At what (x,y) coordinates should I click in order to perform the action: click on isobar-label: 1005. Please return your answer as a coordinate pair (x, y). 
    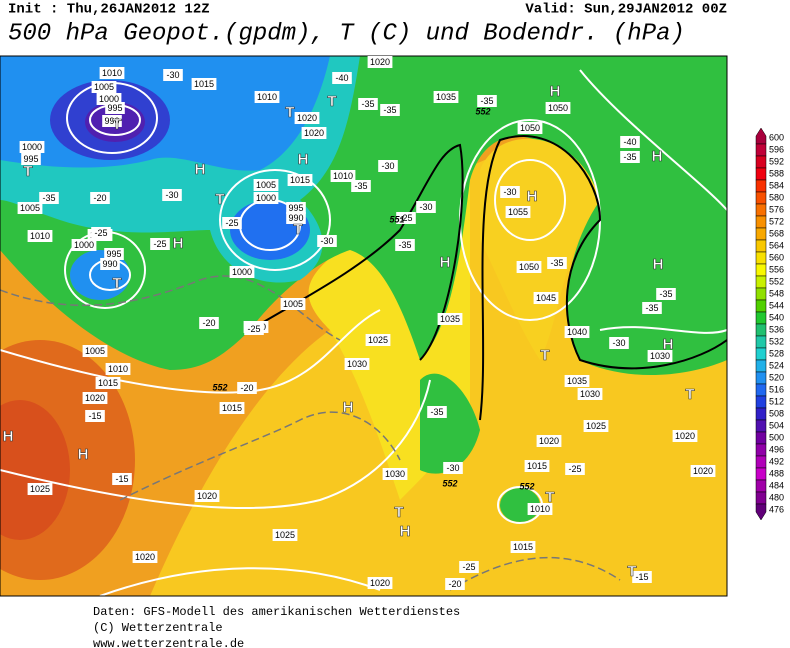
    Looking at the image, I should click on (293, 304).